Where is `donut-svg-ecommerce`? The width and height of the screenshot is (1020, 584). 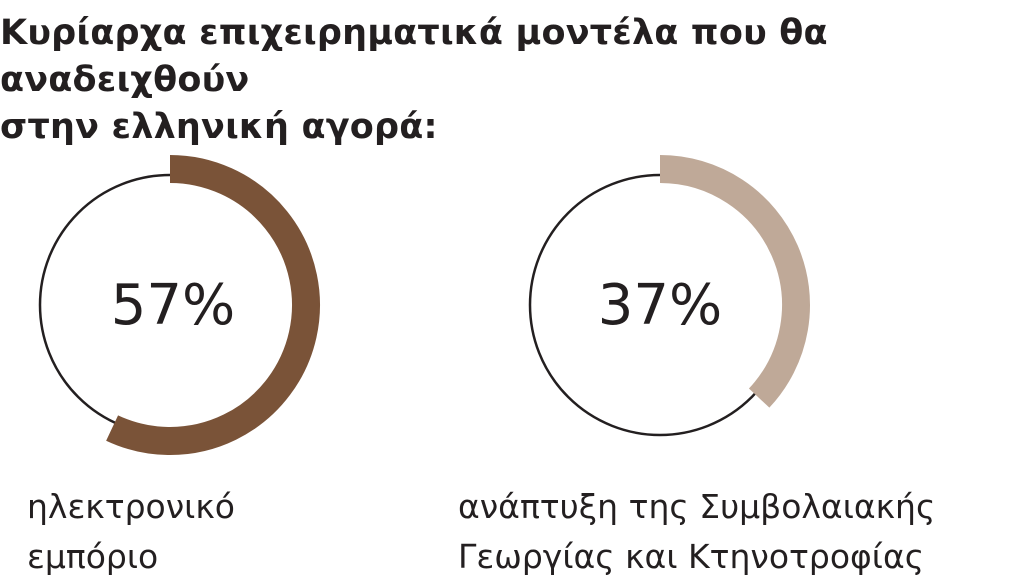
donut-svg-ecommerce is located at coordinates (179, 305).